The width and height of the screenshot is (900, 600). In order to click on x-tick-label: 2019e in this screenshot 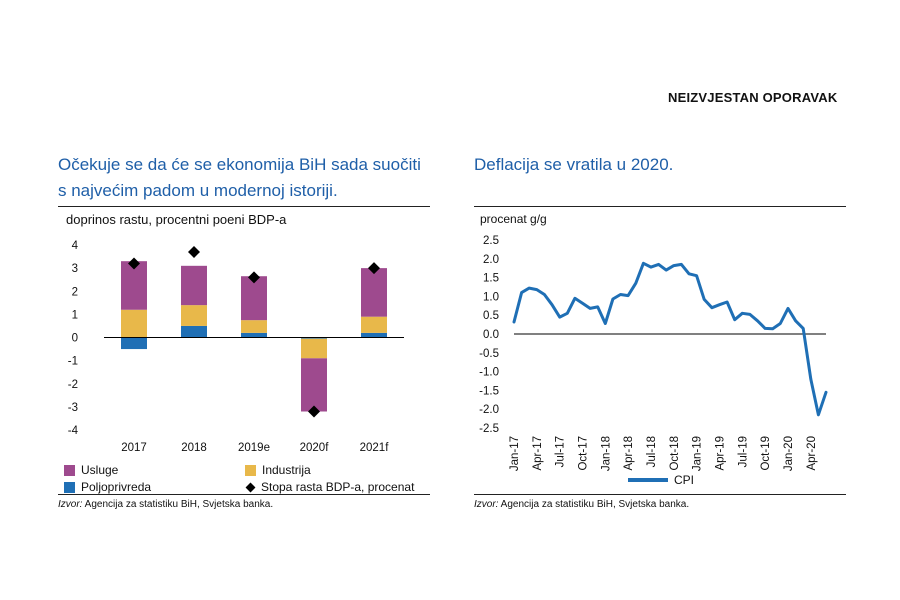, I will do `click(254, 448)`.